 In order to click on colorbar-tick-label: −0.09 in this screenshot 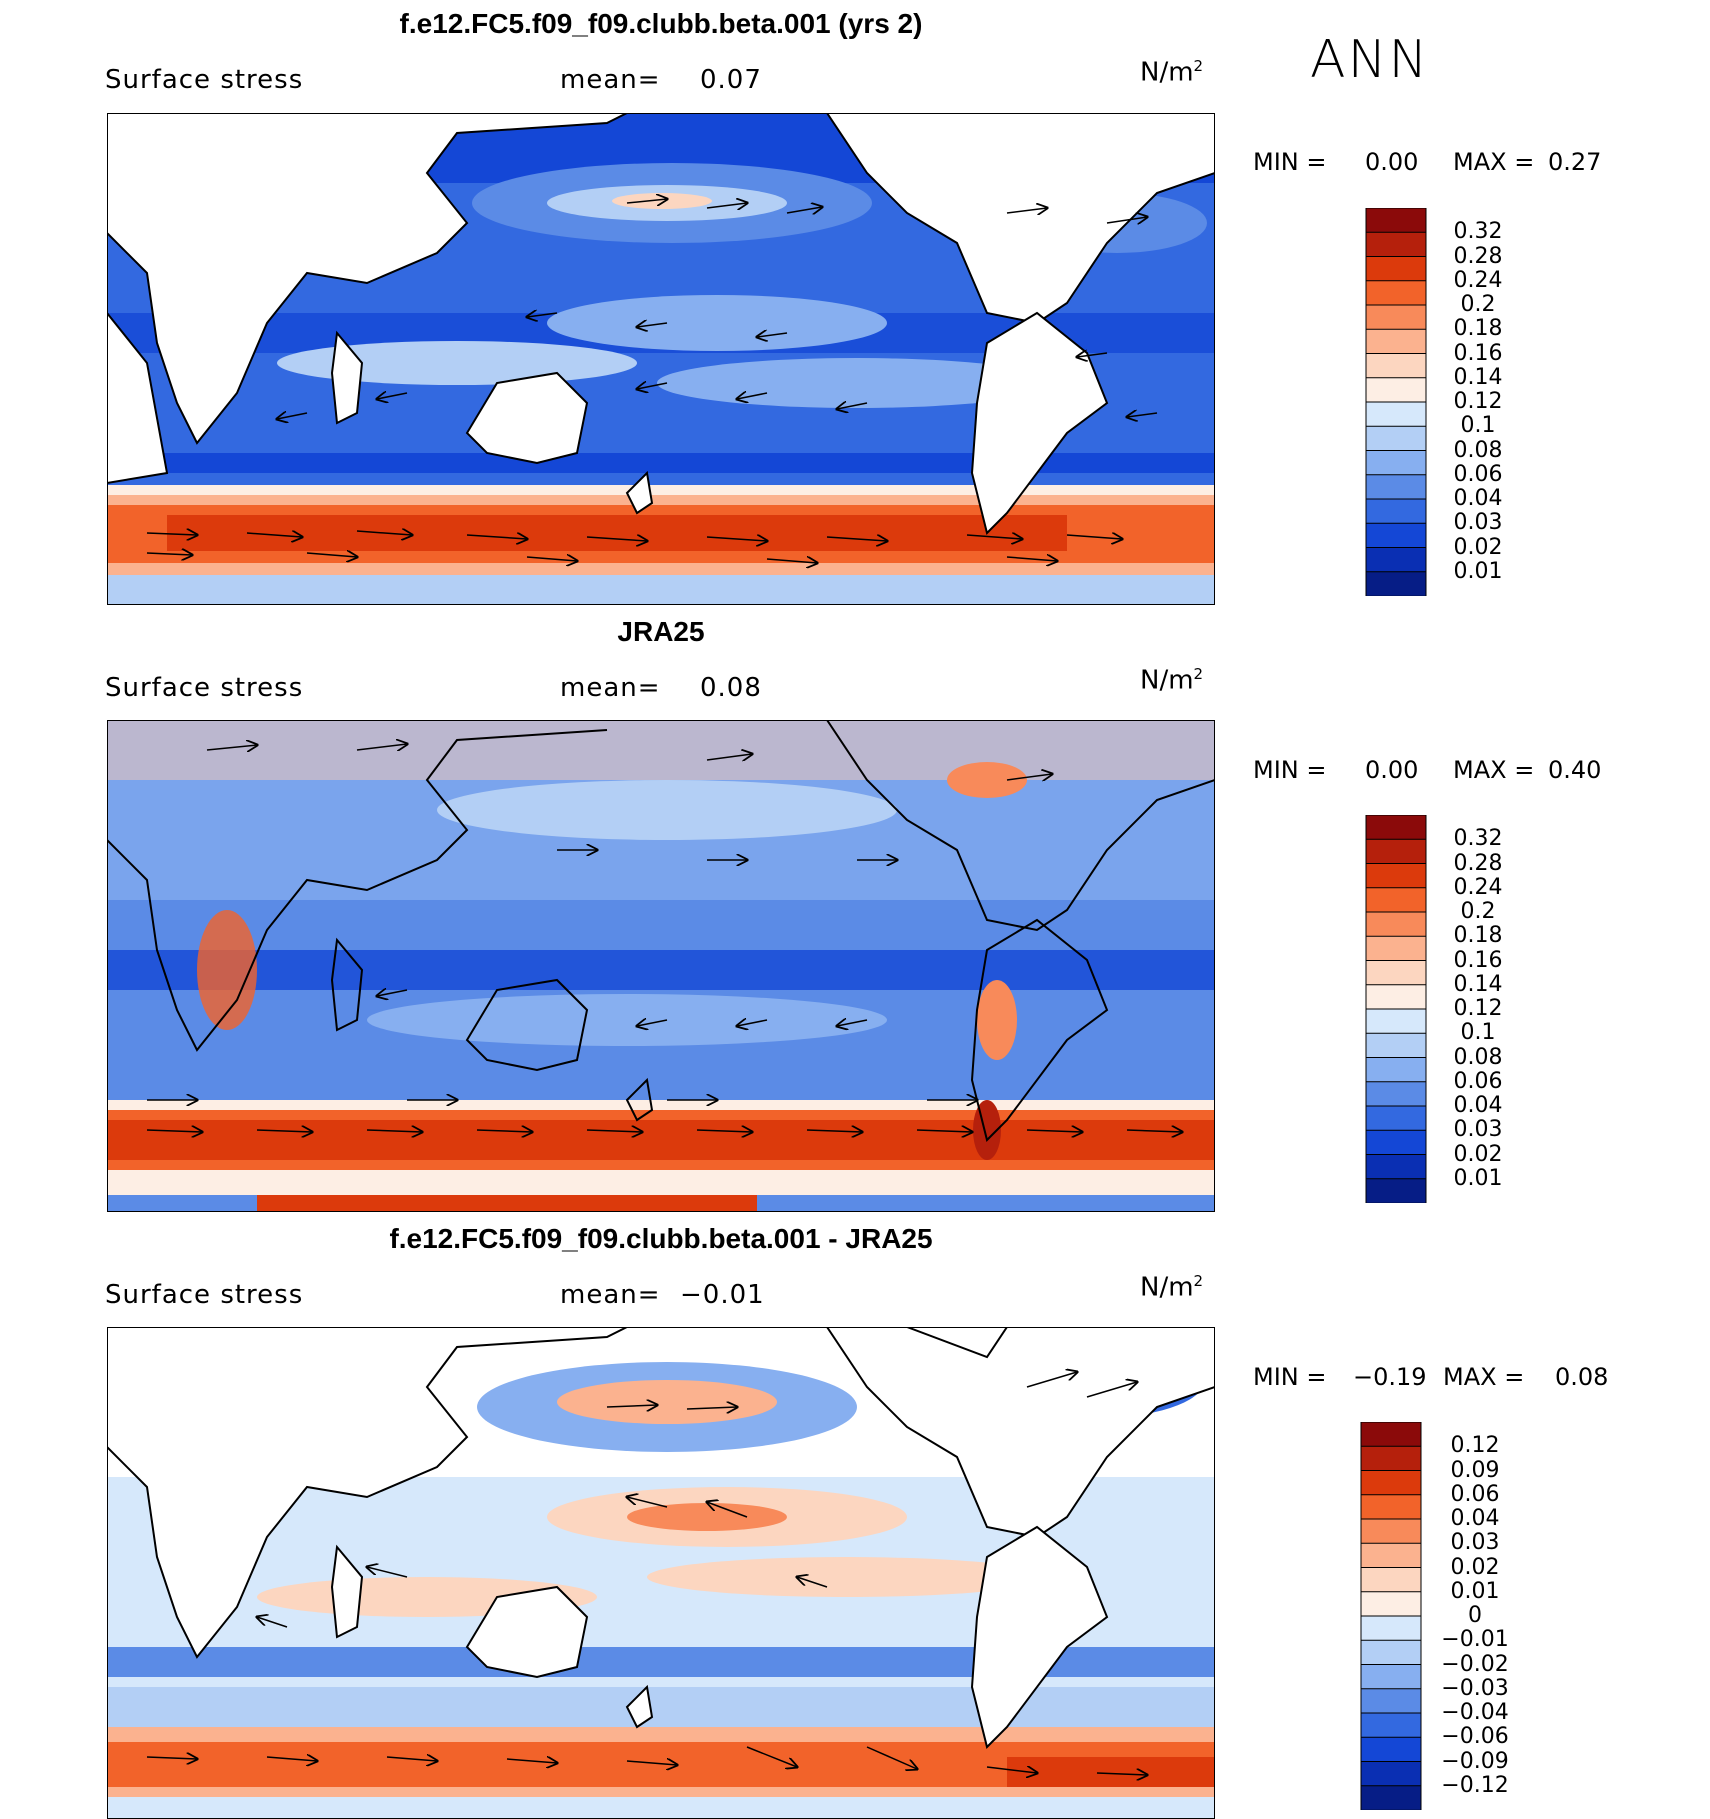, I will do `click(1475, 1761)`.